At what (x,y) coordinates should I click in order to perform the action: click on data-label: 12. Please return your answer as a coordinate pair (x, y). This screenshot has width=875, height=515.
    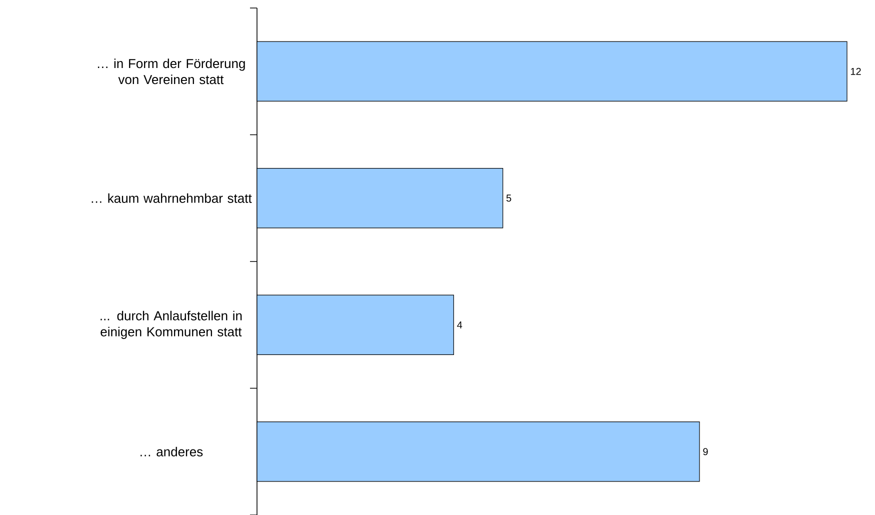
    Looking at the image, I should click on (855, 71).